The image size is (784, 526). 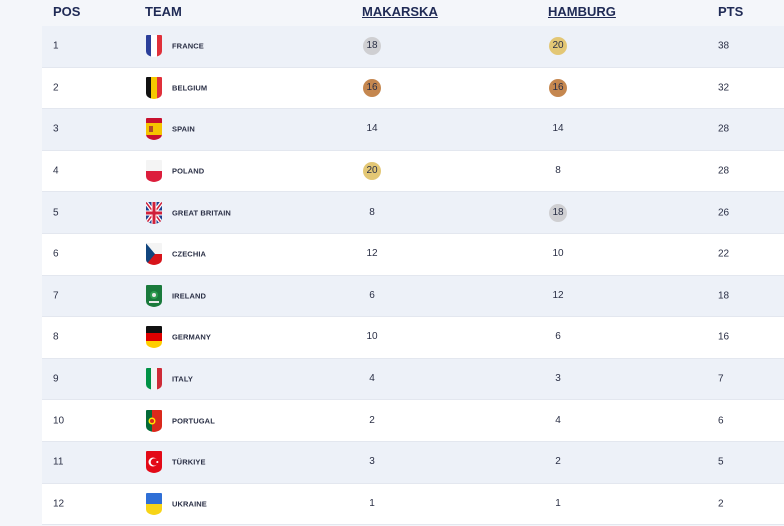 What do you see at coordinates (188, 46) in the screenshot?
I see `team-name: FRANCE` at bounding box center [188, 46].